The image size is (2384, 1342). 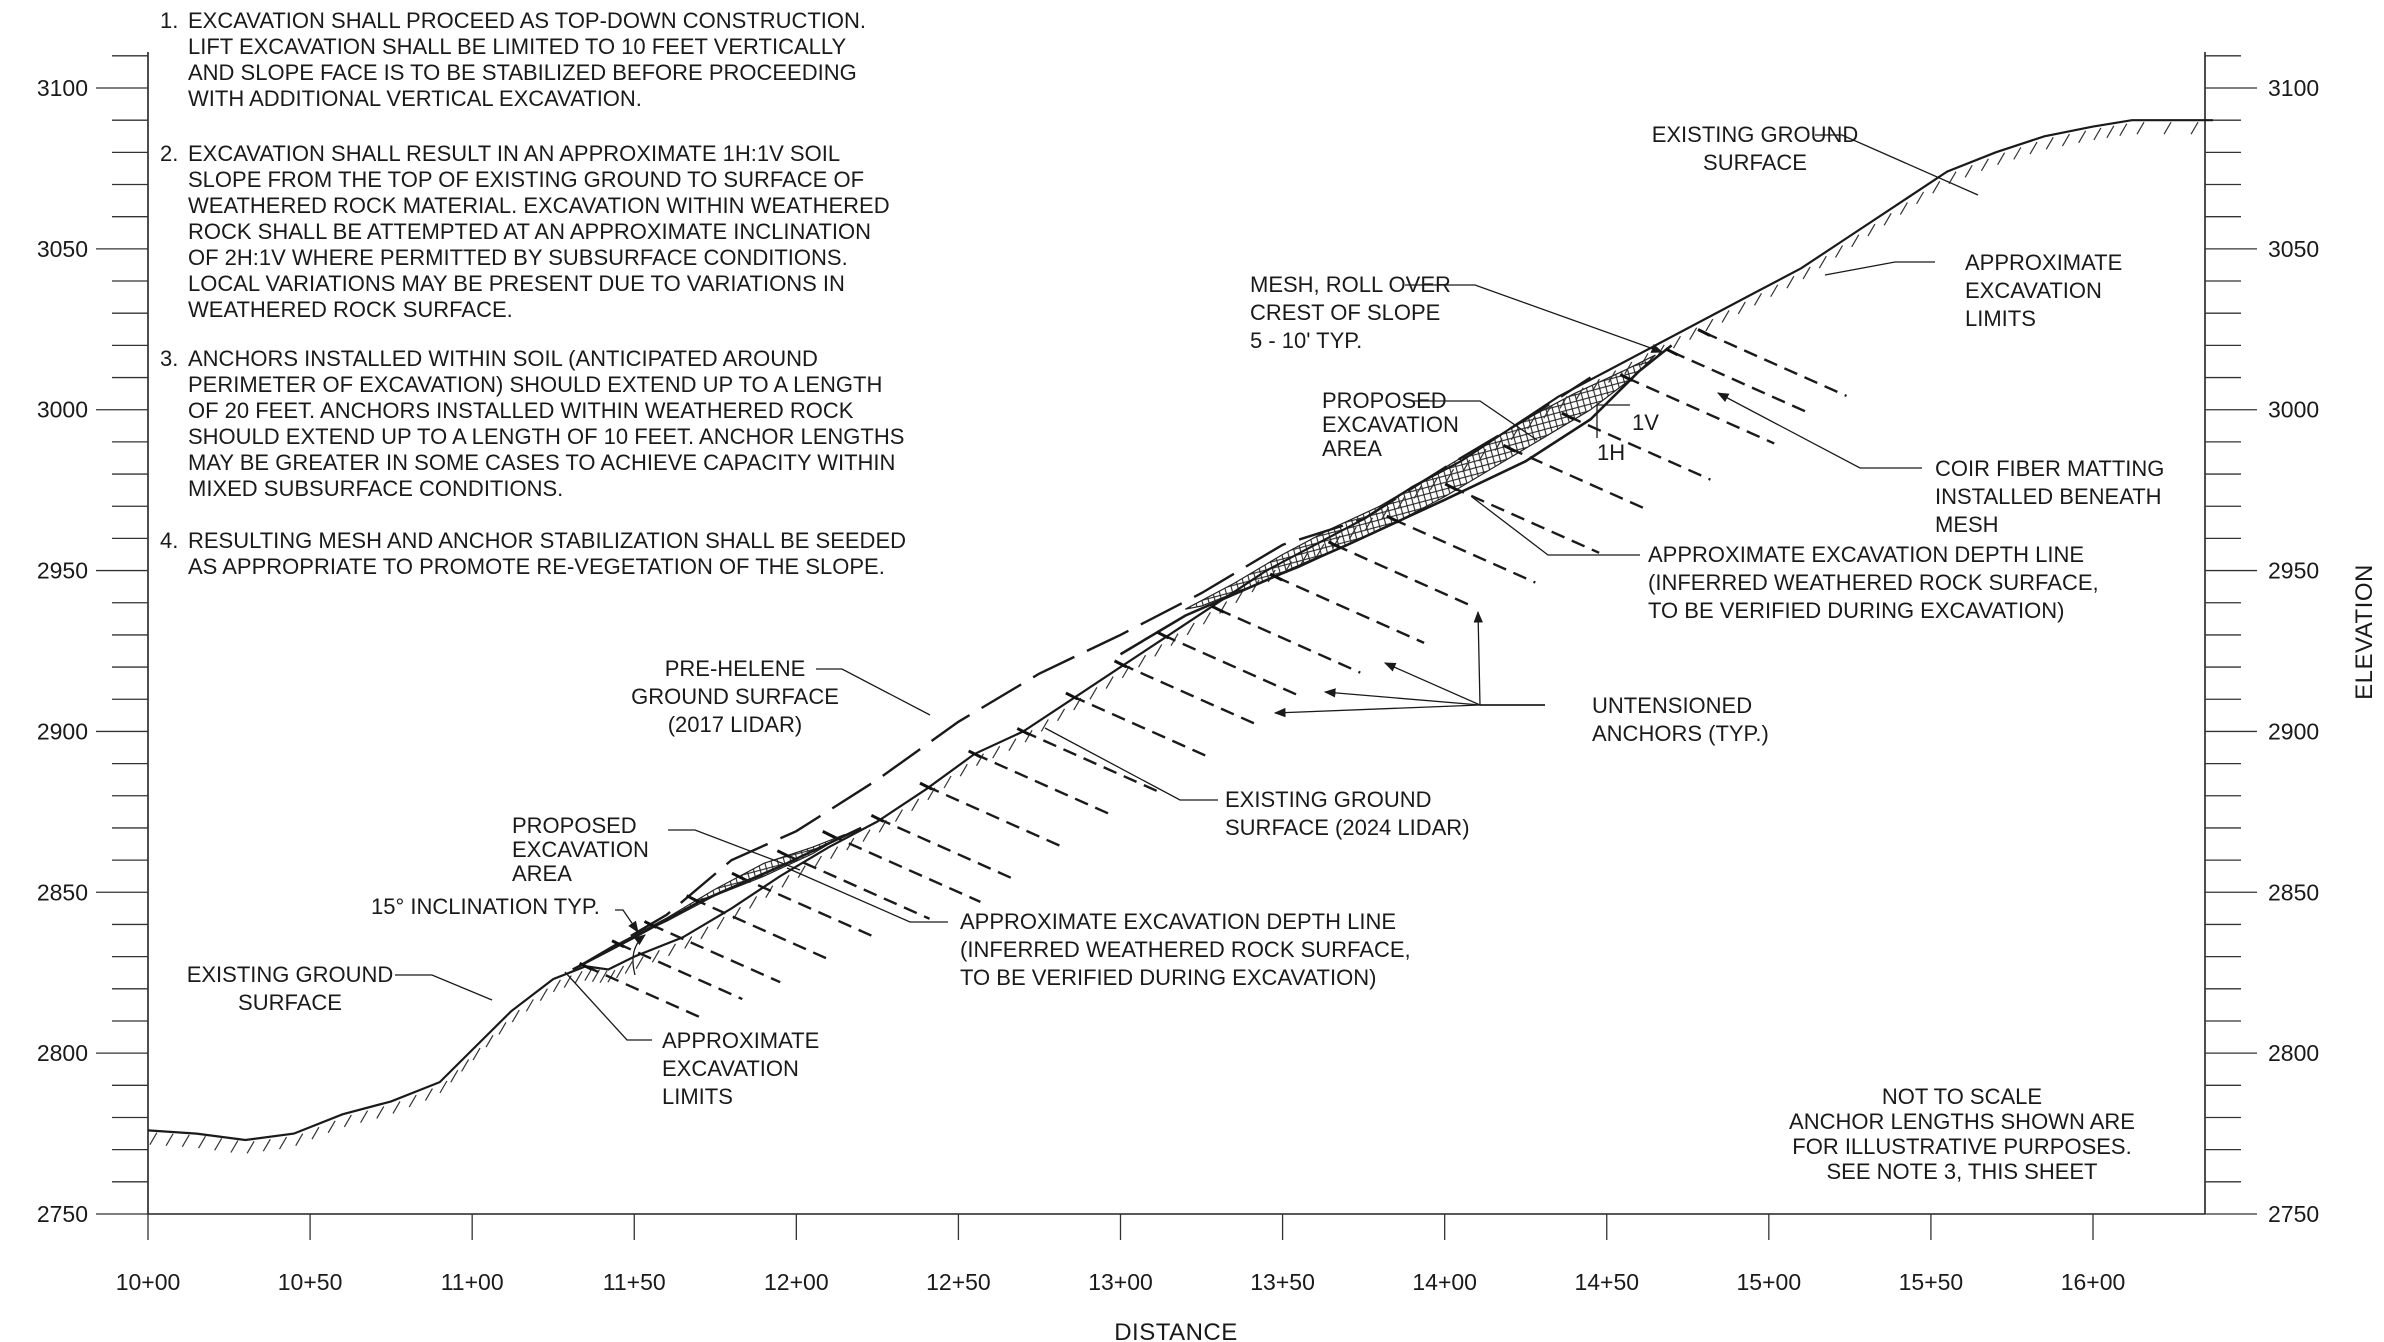 I want to click on x-axis-title: DISTANCE, so click(x=1176, y=1330).